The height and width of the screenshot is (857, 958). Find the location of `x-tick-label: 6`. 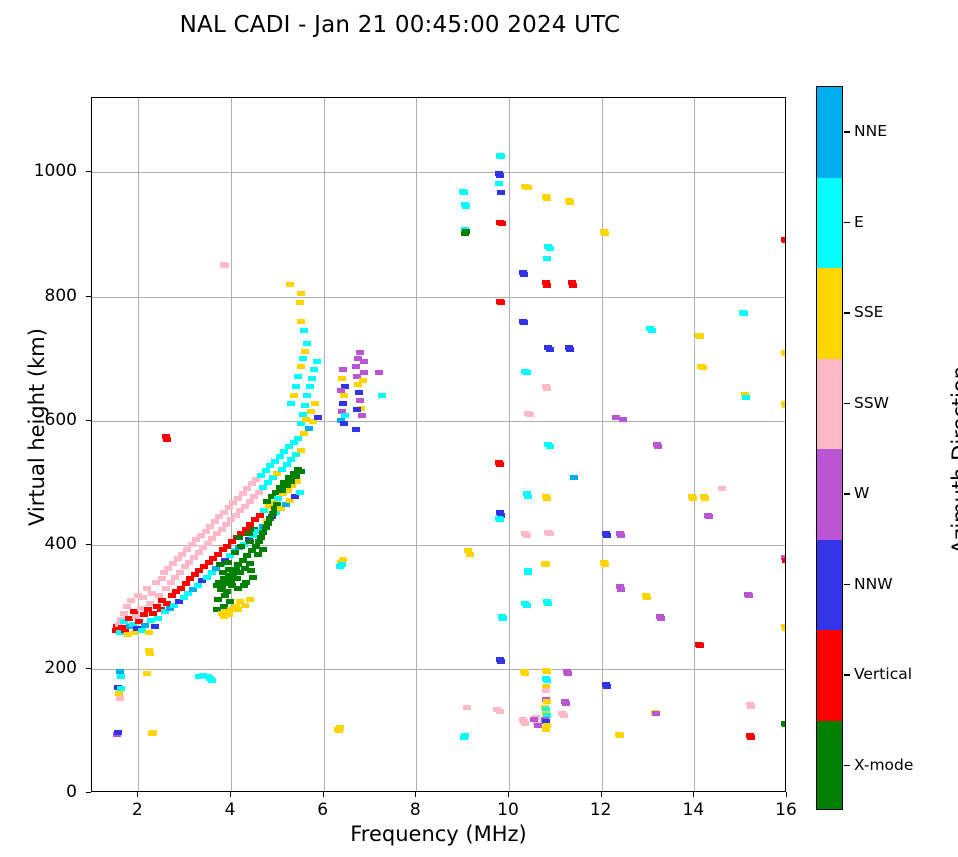

x-tick-label: 6 is located at coordinates (323, 810).